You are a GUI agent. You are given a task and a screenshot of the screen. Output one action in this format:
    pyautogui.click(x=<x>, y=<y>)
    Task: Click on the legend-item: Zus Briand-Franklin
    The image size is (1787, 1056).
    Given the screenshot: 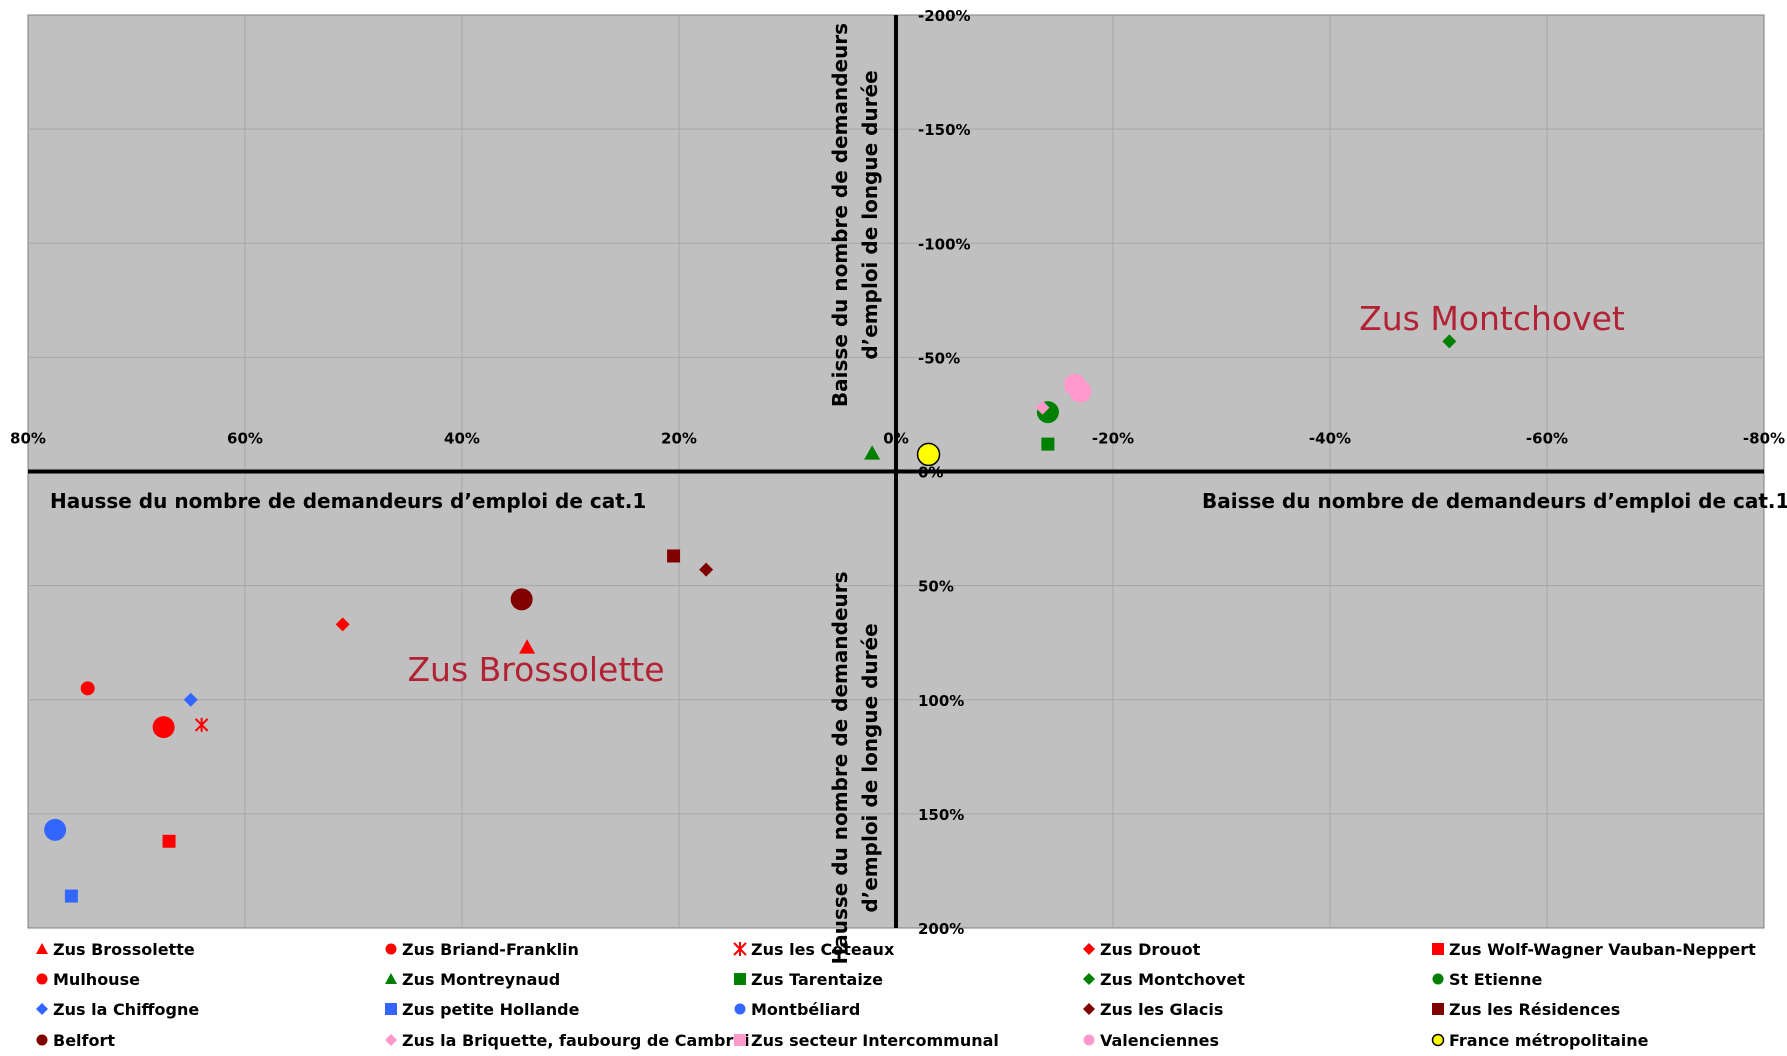 What is the action you would take?
    pyautogui.click(x=482, y=949)
    